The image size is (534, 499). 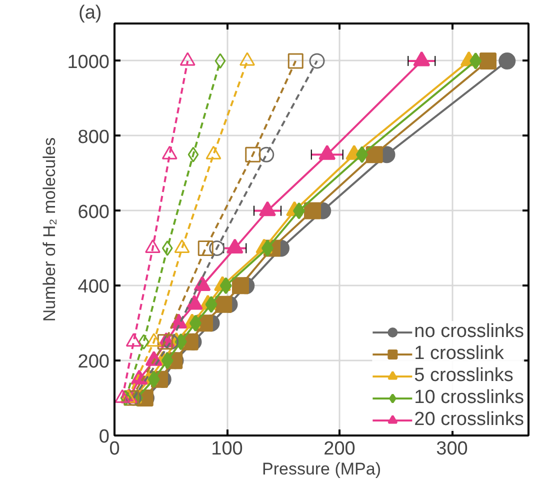 I want to click on y-tick-label: 600, so click(x=94, y=212).